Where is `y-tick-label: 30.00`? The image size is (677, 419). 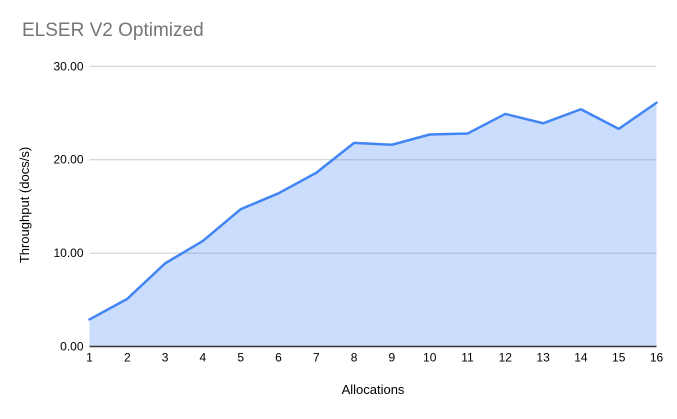
y-tick-label: 30.00 is located at coordinates (68, 66).